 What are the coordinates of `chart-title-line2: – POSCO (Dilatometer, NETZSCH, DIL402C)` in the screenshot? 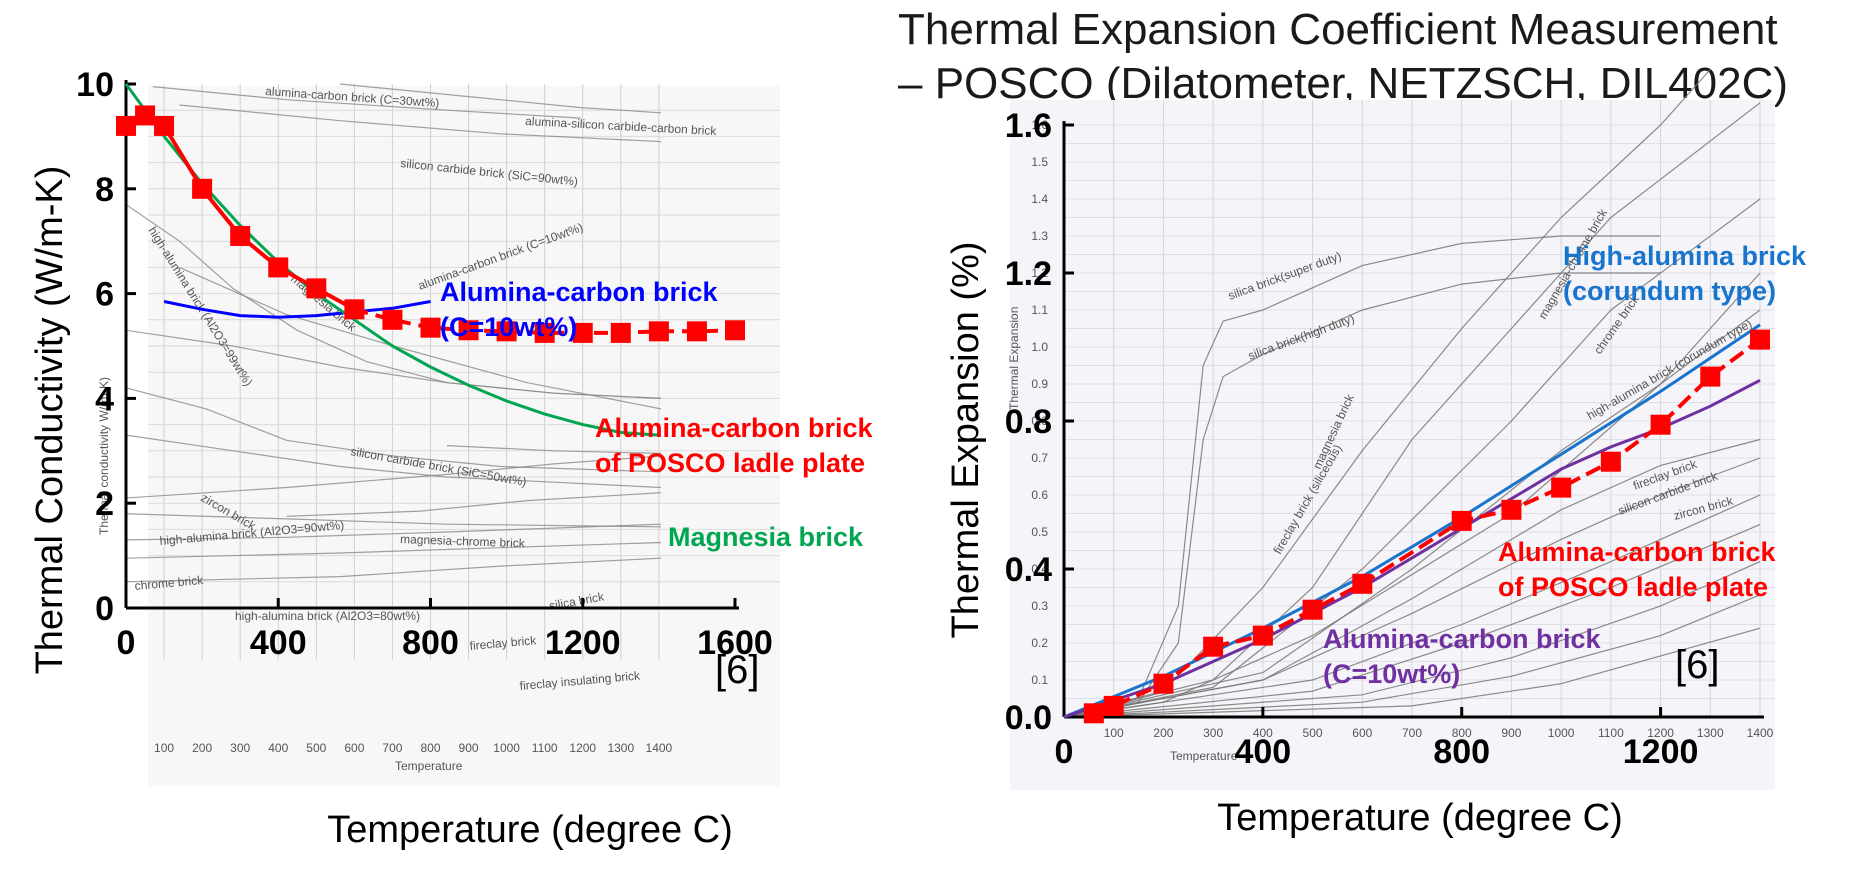 It's located at (1343, 83).